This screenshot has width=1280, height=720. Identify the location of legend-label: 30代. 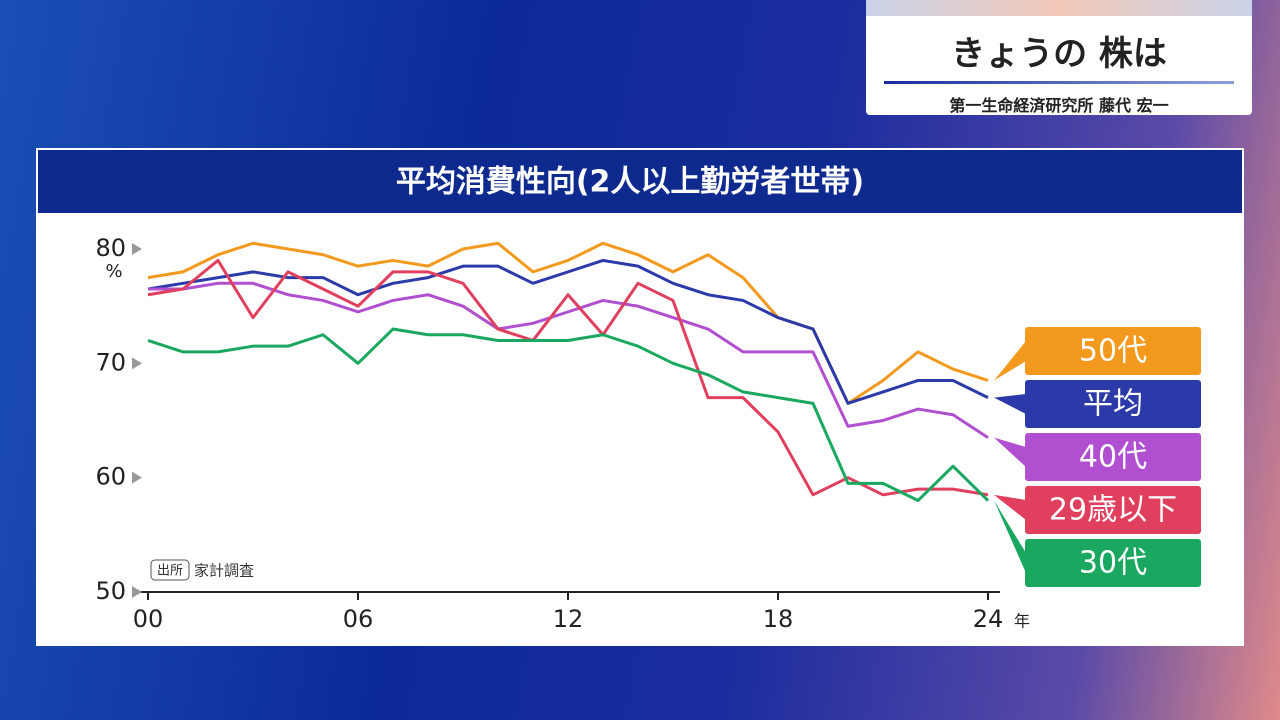
(1113, 563).